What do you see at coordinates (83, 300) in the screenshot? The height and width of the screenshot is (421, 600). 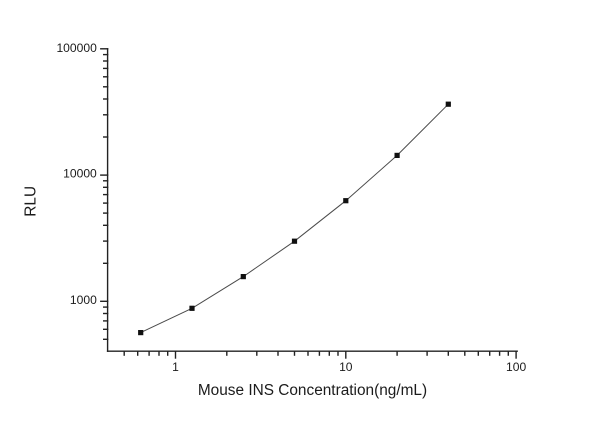 I see `svg-text: 1000` at bounding box center [83, 300].